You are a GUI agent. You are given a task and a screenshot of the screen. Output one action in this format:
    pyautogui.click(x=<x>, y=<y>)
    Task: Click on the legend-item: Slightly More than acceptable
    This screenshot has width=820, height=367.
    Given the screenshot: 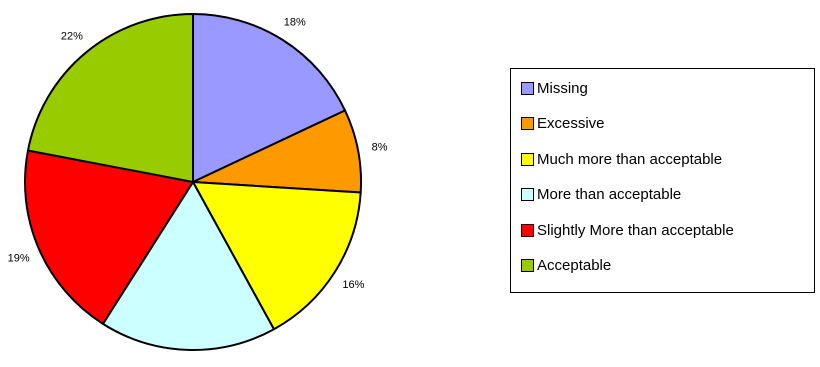 What is the action you would take?
    pyautogui.click(x=627, y=230)
    